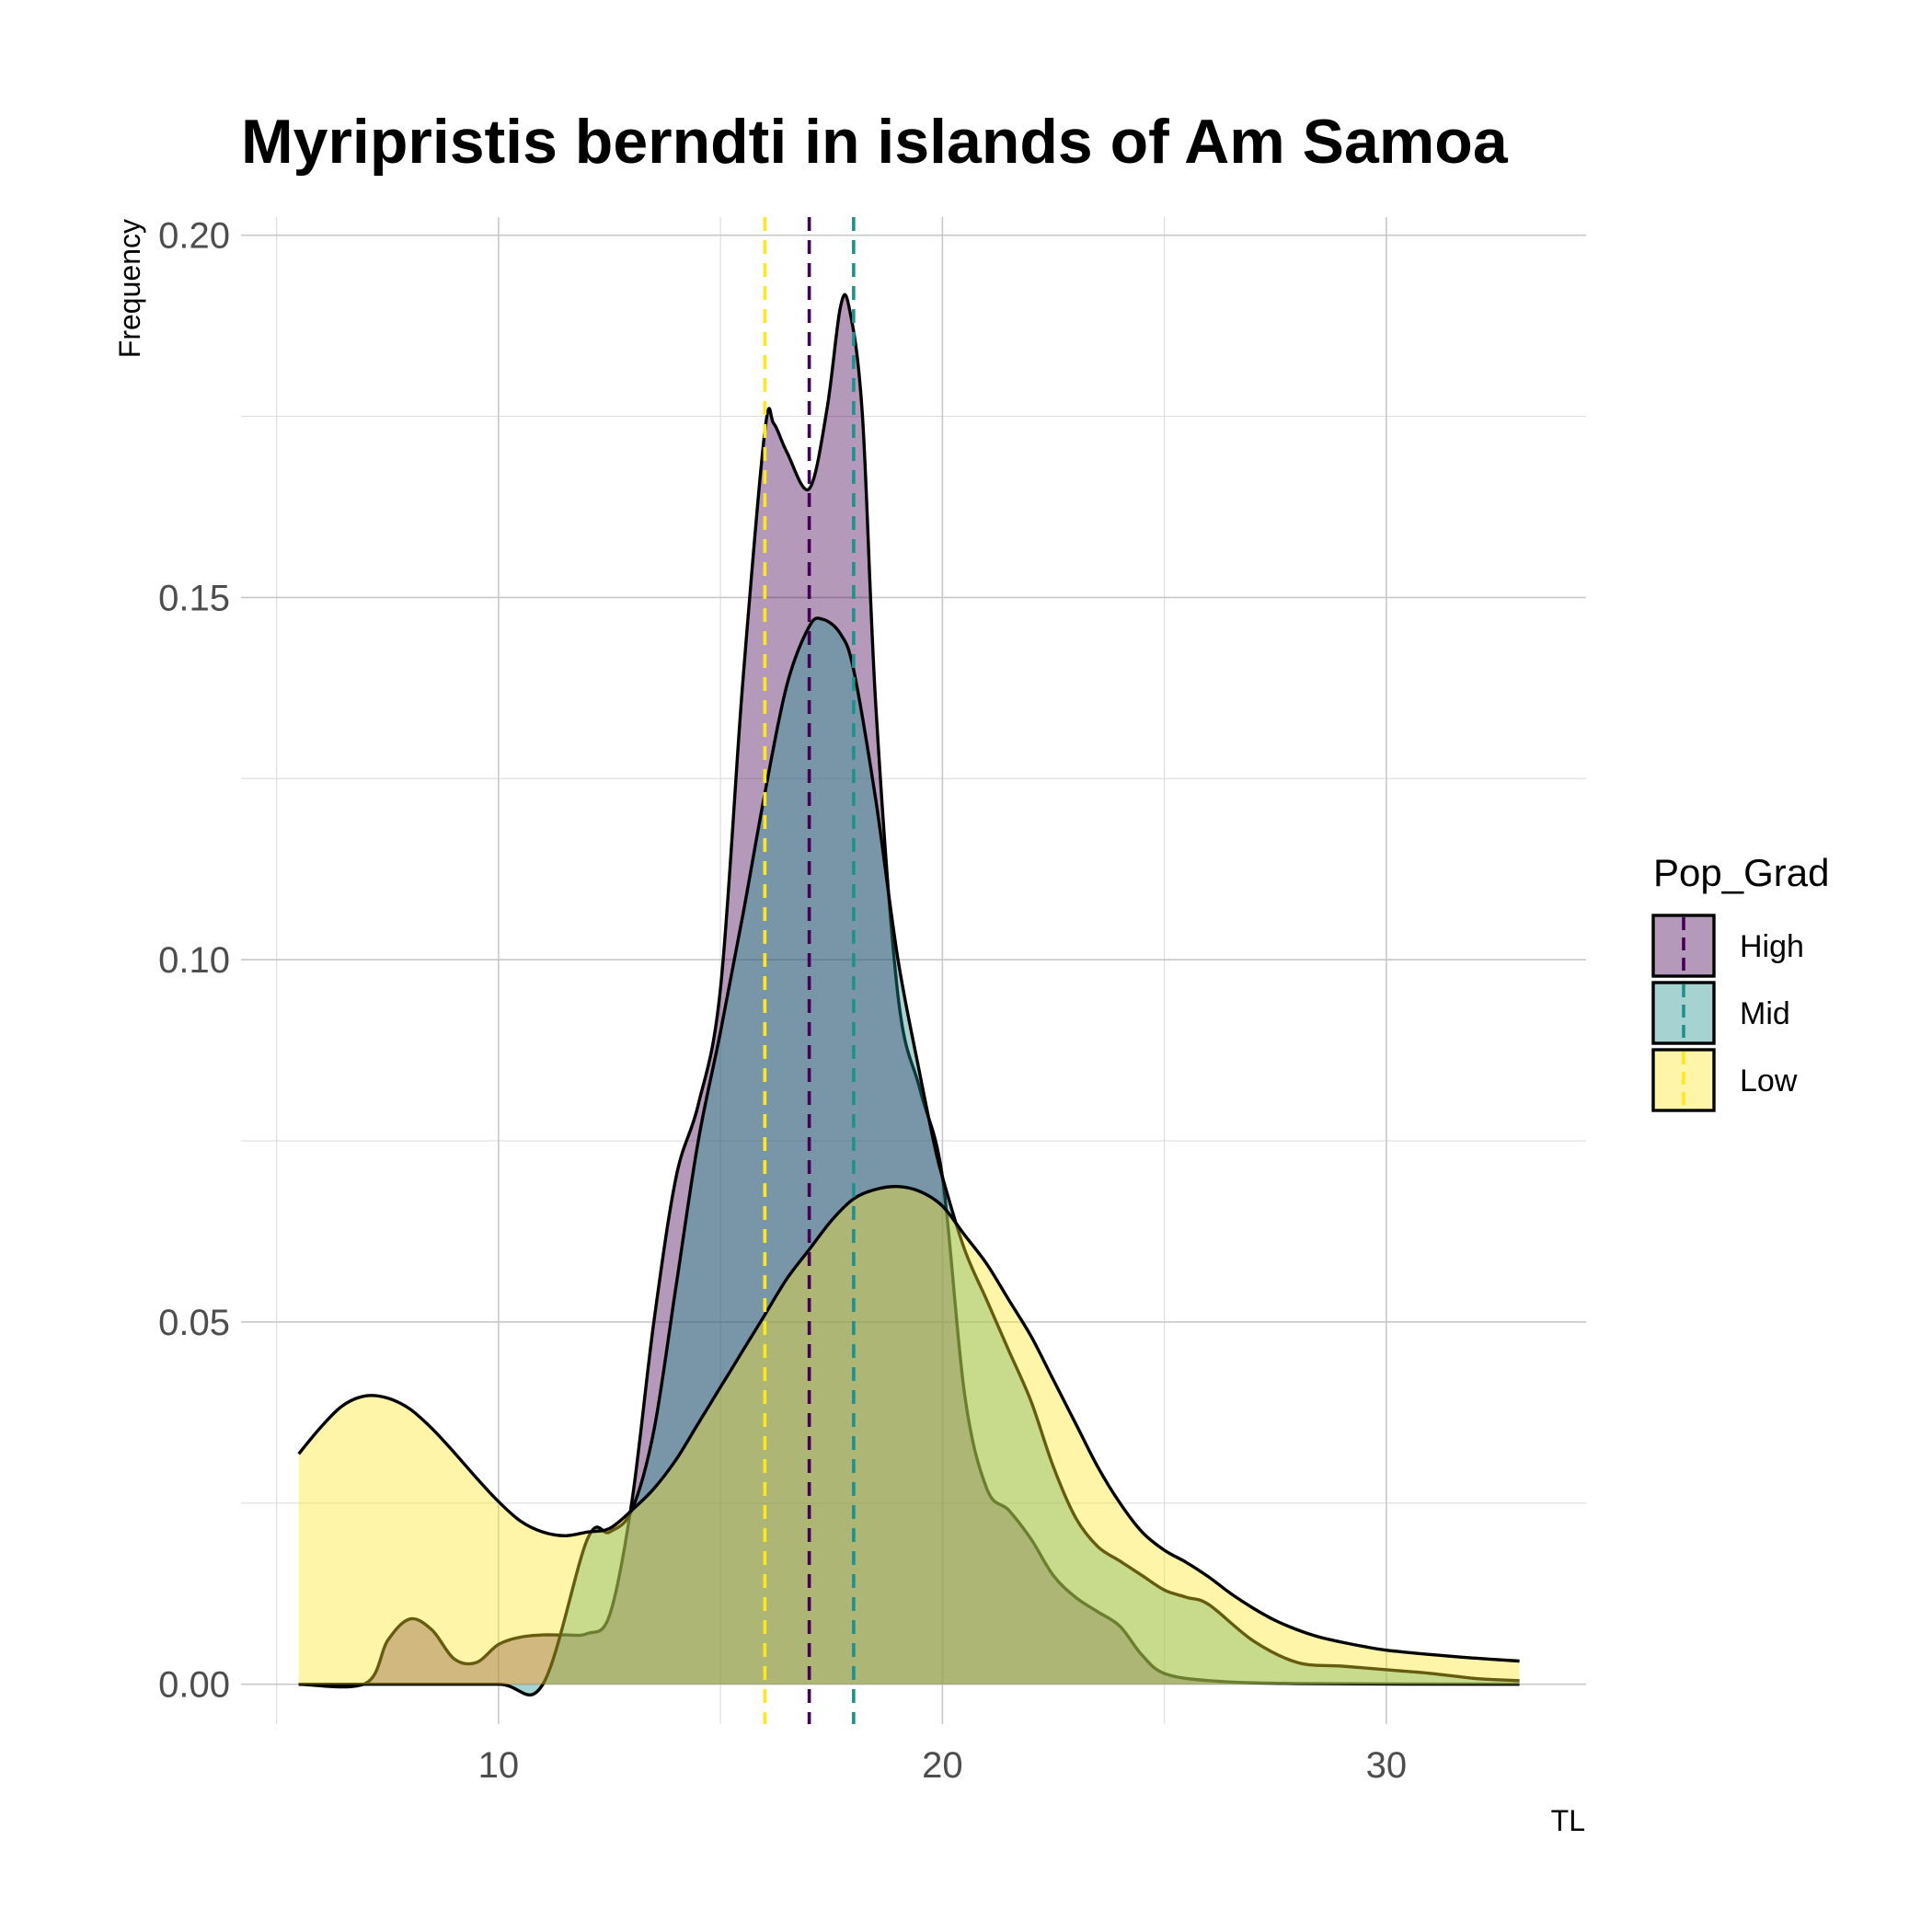  I want to click on y-tick-label: 0.20, so click(194, 236).